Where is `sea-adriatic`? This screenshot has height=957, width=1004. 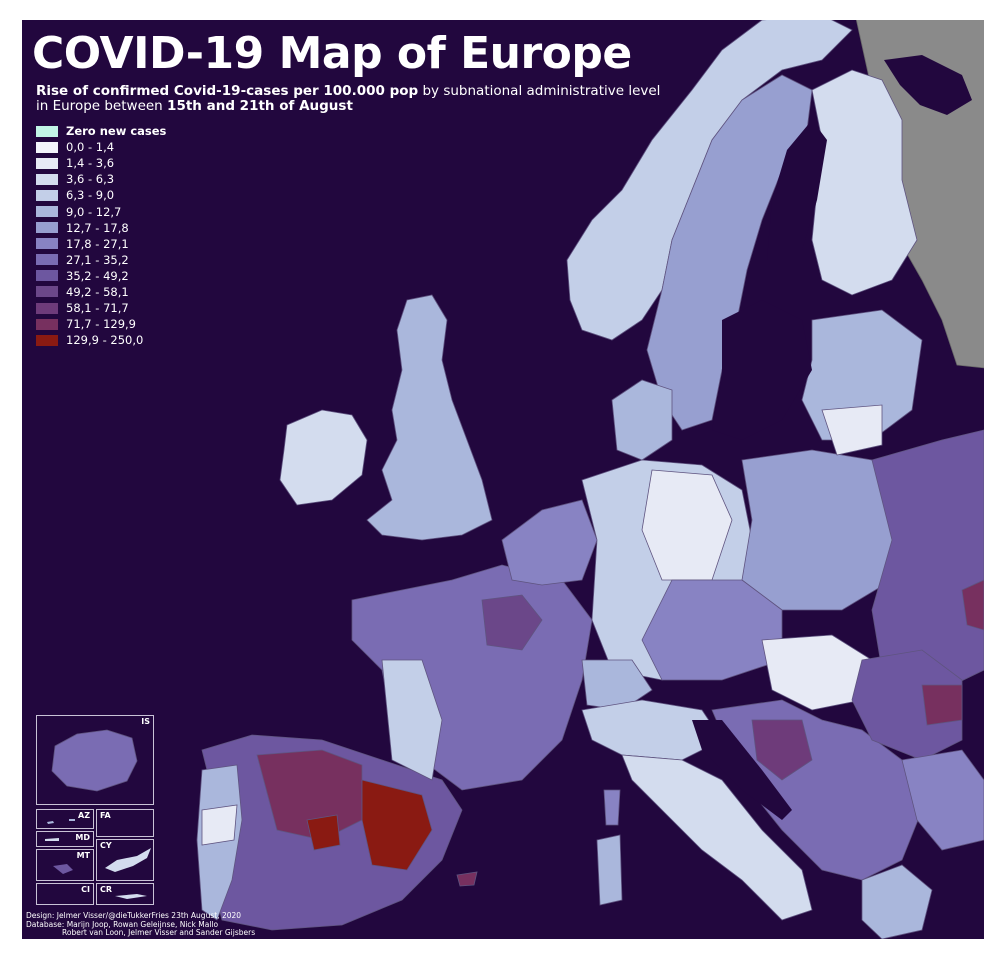
sea-adriatic is located at coordinates (742, 770).